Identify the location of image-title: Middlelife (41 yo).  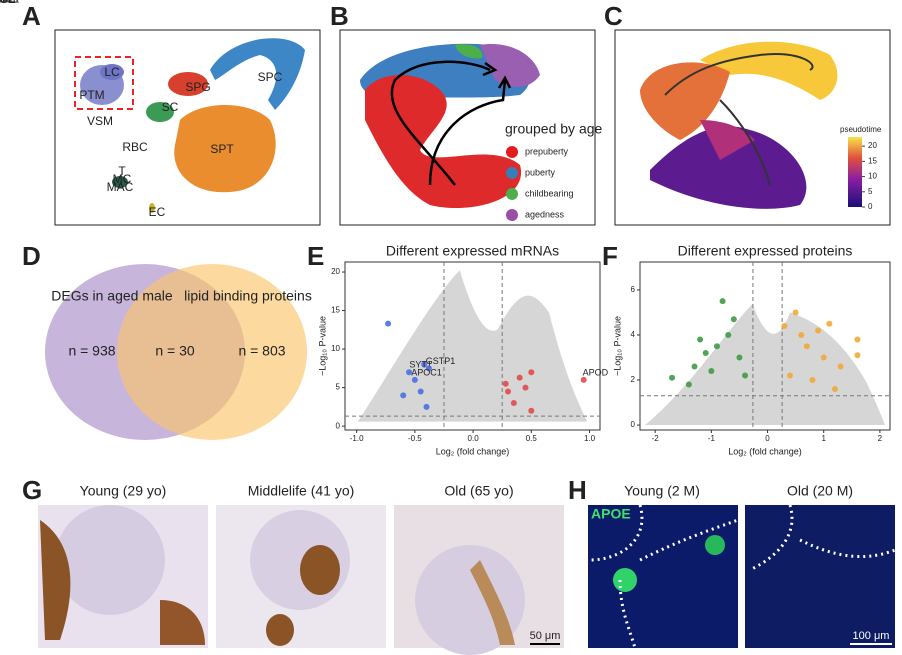
(301, 491).